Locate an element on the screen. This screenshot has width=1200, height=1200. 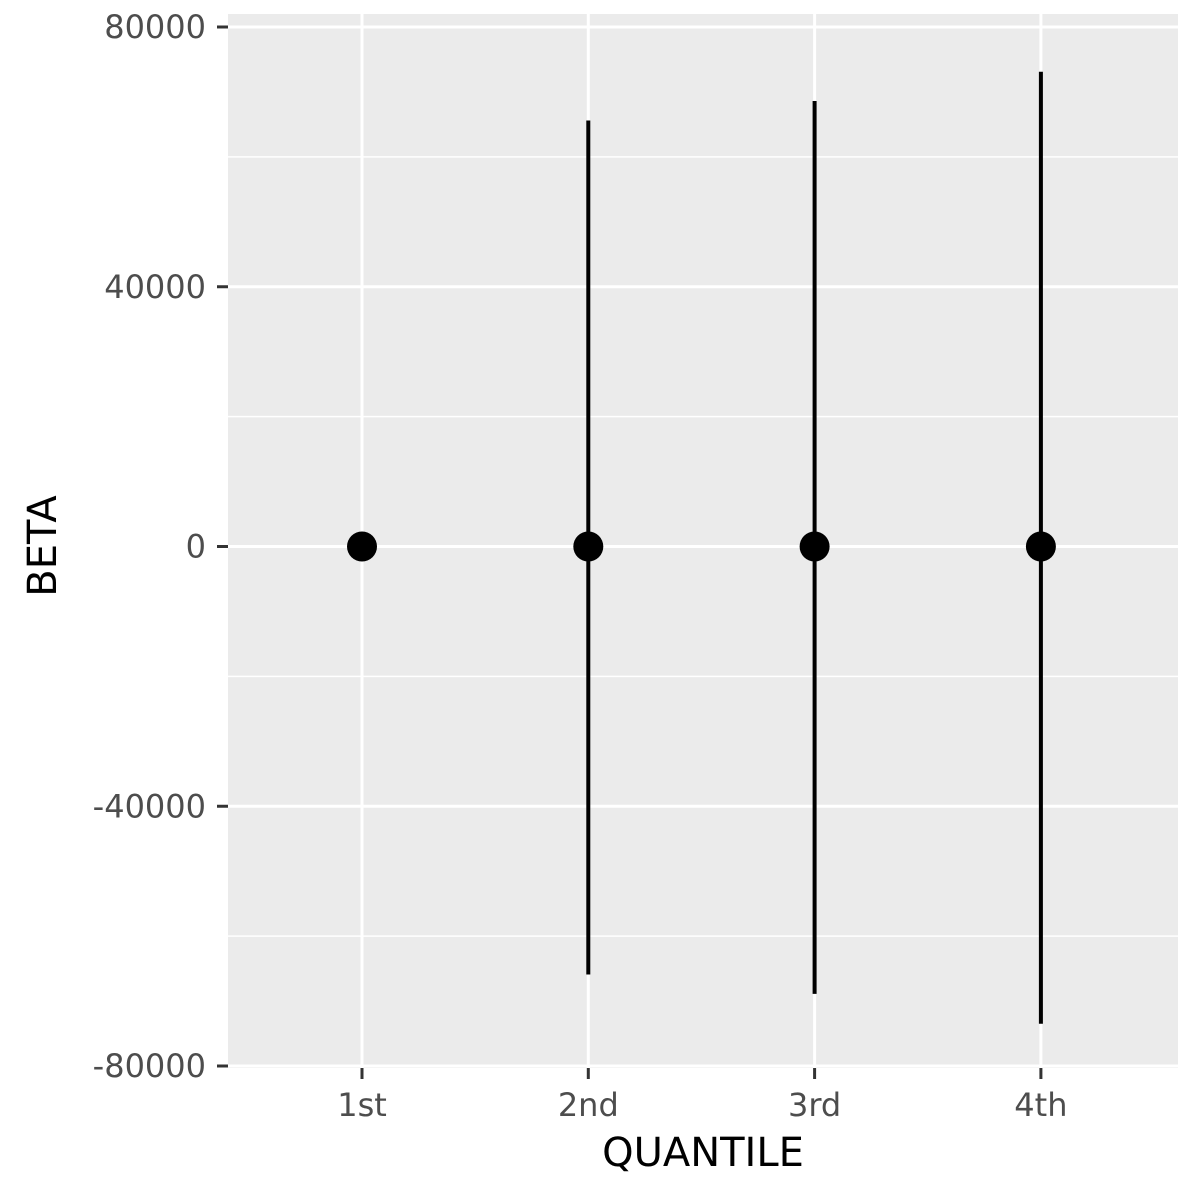
data-point-1st is located at coordinates (362, 546).